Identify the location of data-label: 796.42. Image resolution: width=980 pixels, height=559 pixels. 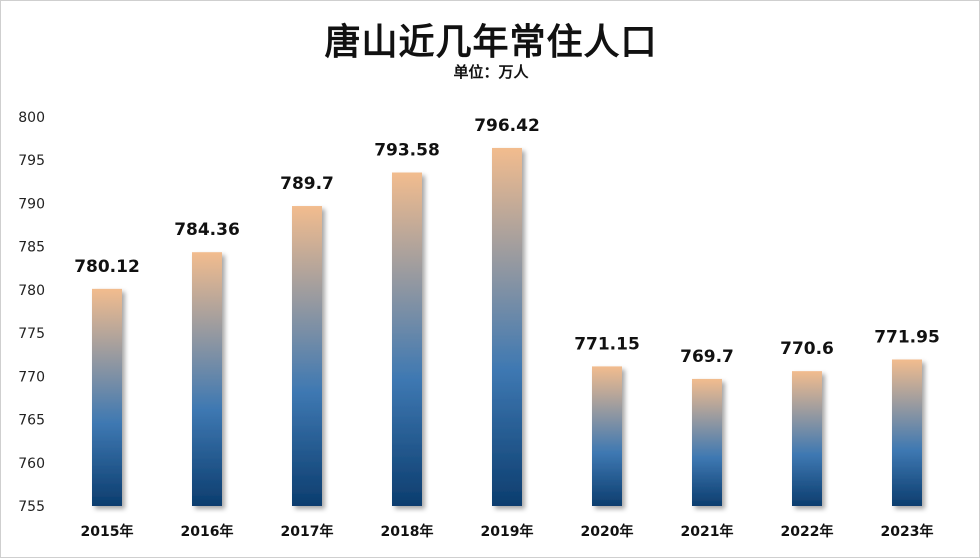
(507, 126).